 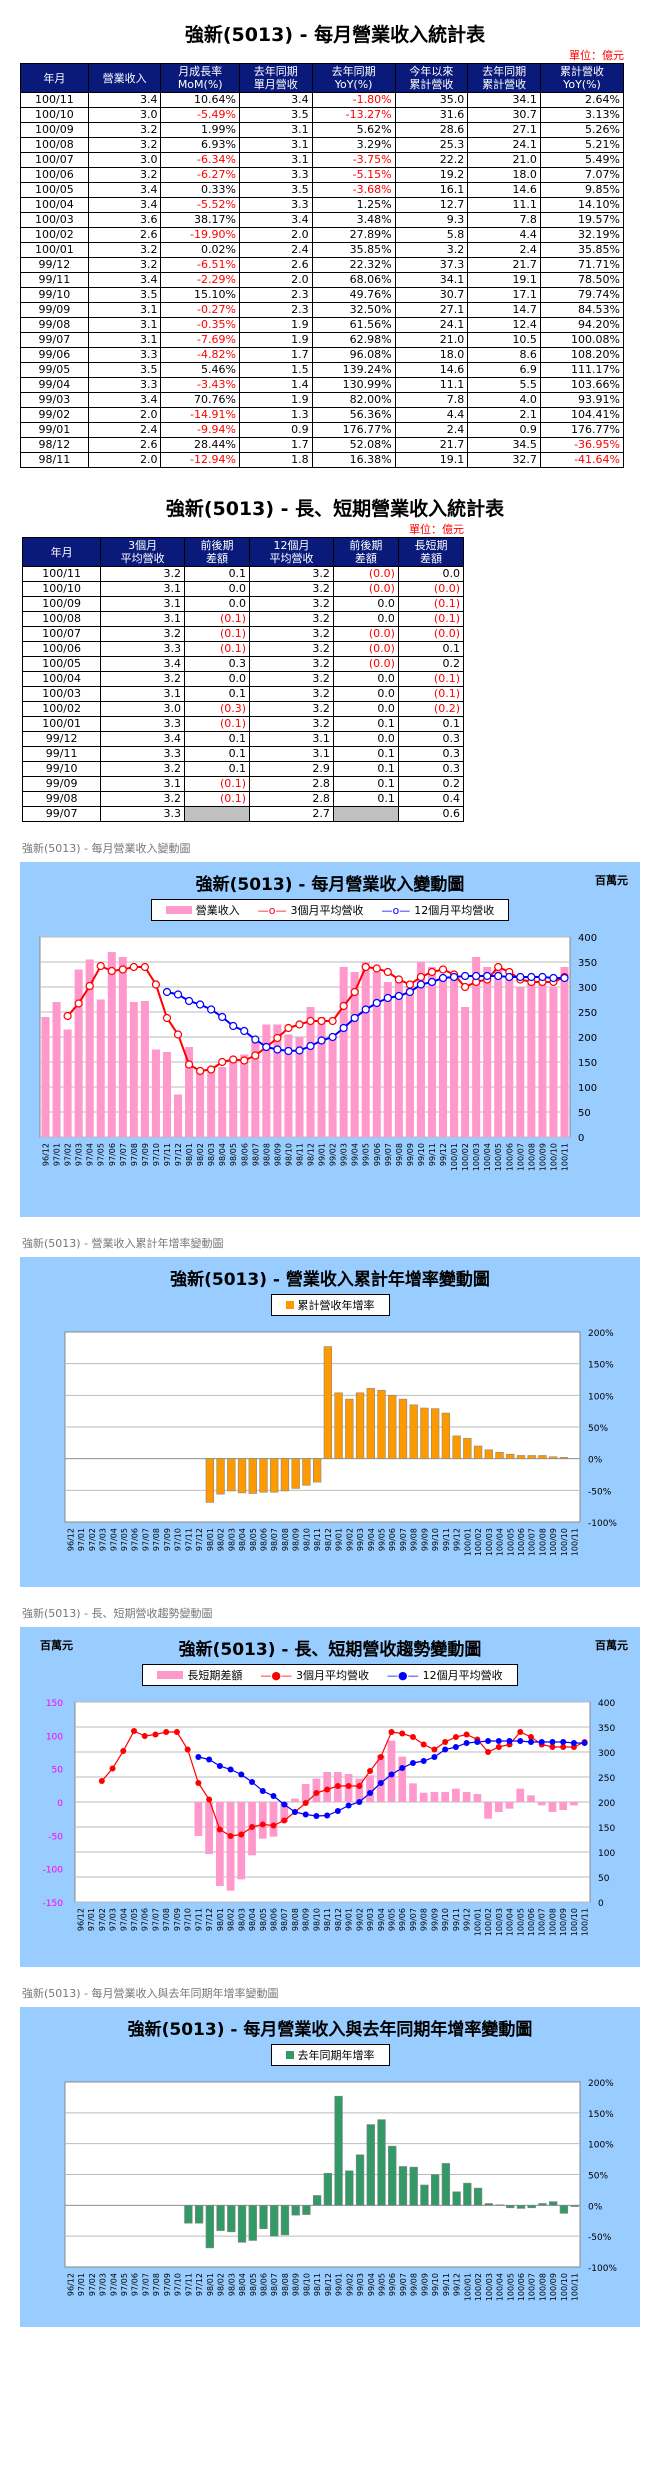 What do you see at coordinates (598, 1429) in the screenshot?
I see `svg-text: 50%` at bounding box center [598, 1429].